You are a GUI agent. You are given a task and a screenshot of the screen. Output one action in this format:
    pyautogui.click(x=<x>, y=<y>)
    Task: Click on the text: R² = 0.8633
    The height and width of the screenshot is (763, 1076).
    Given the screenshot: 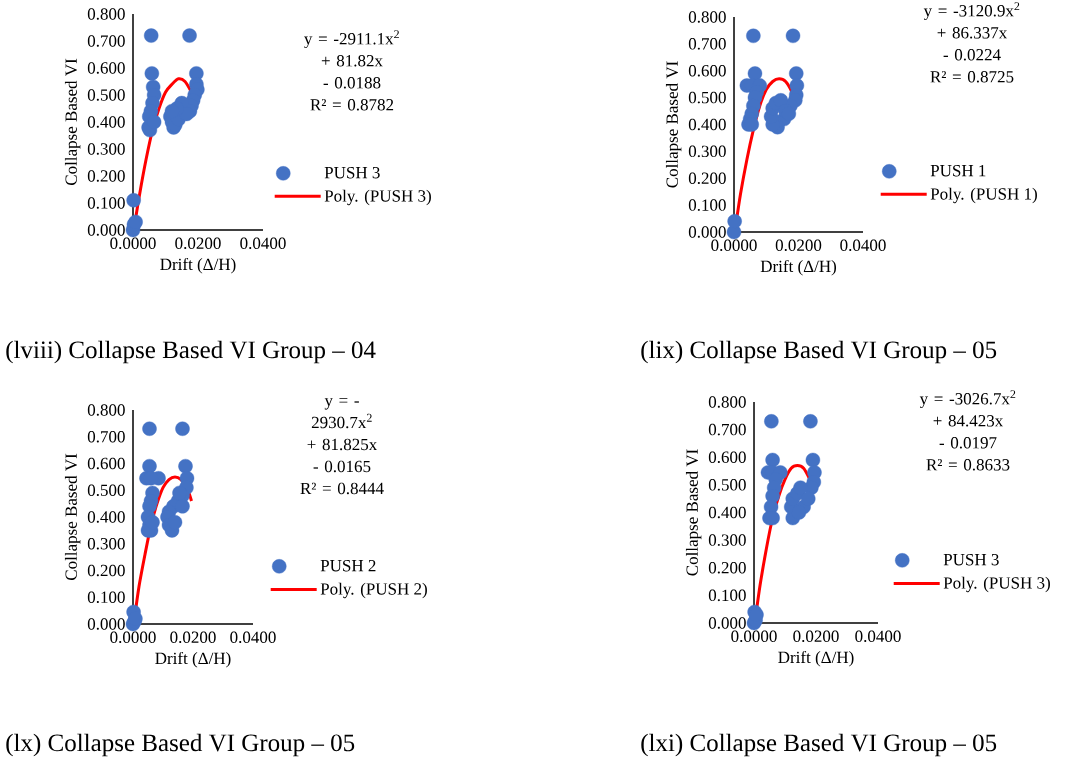 What is the action you would take?
    pyautogui.click(x=968, y=465)
    